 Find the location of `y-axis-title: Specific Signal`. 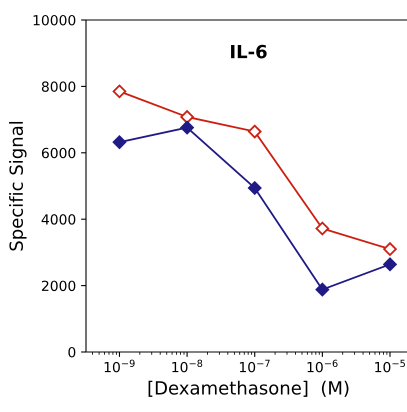

y-axis-title: Specific Signal is located at coordinates (18, 186).